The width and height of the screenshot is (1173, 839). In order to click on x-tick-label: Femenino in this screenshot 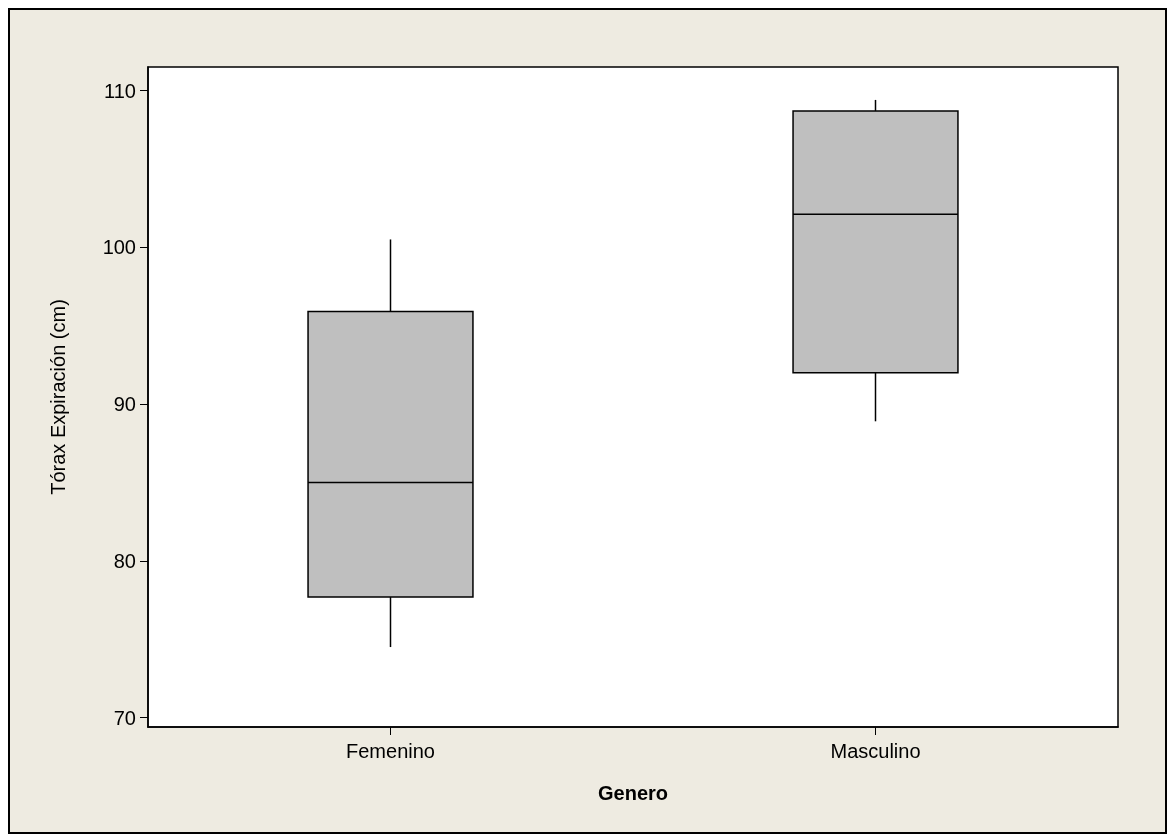, I will do `click(390, 751)`.